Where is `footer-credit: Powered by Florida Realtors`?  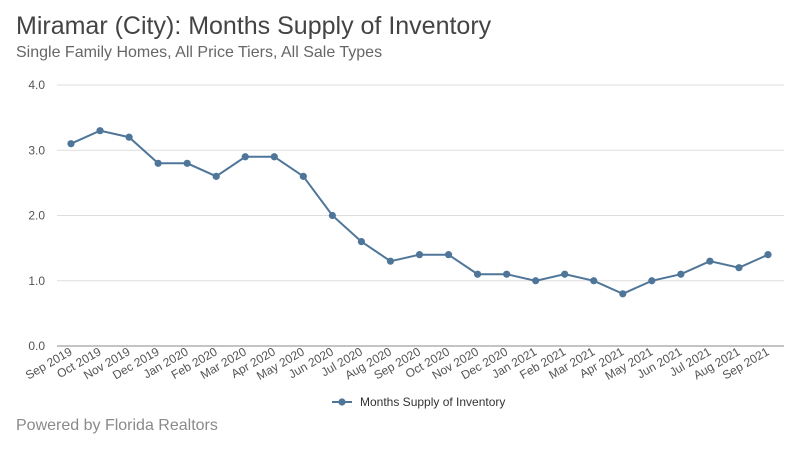
footer-credit: Powered by Florida Realtors is located at coordinates (117, 425).